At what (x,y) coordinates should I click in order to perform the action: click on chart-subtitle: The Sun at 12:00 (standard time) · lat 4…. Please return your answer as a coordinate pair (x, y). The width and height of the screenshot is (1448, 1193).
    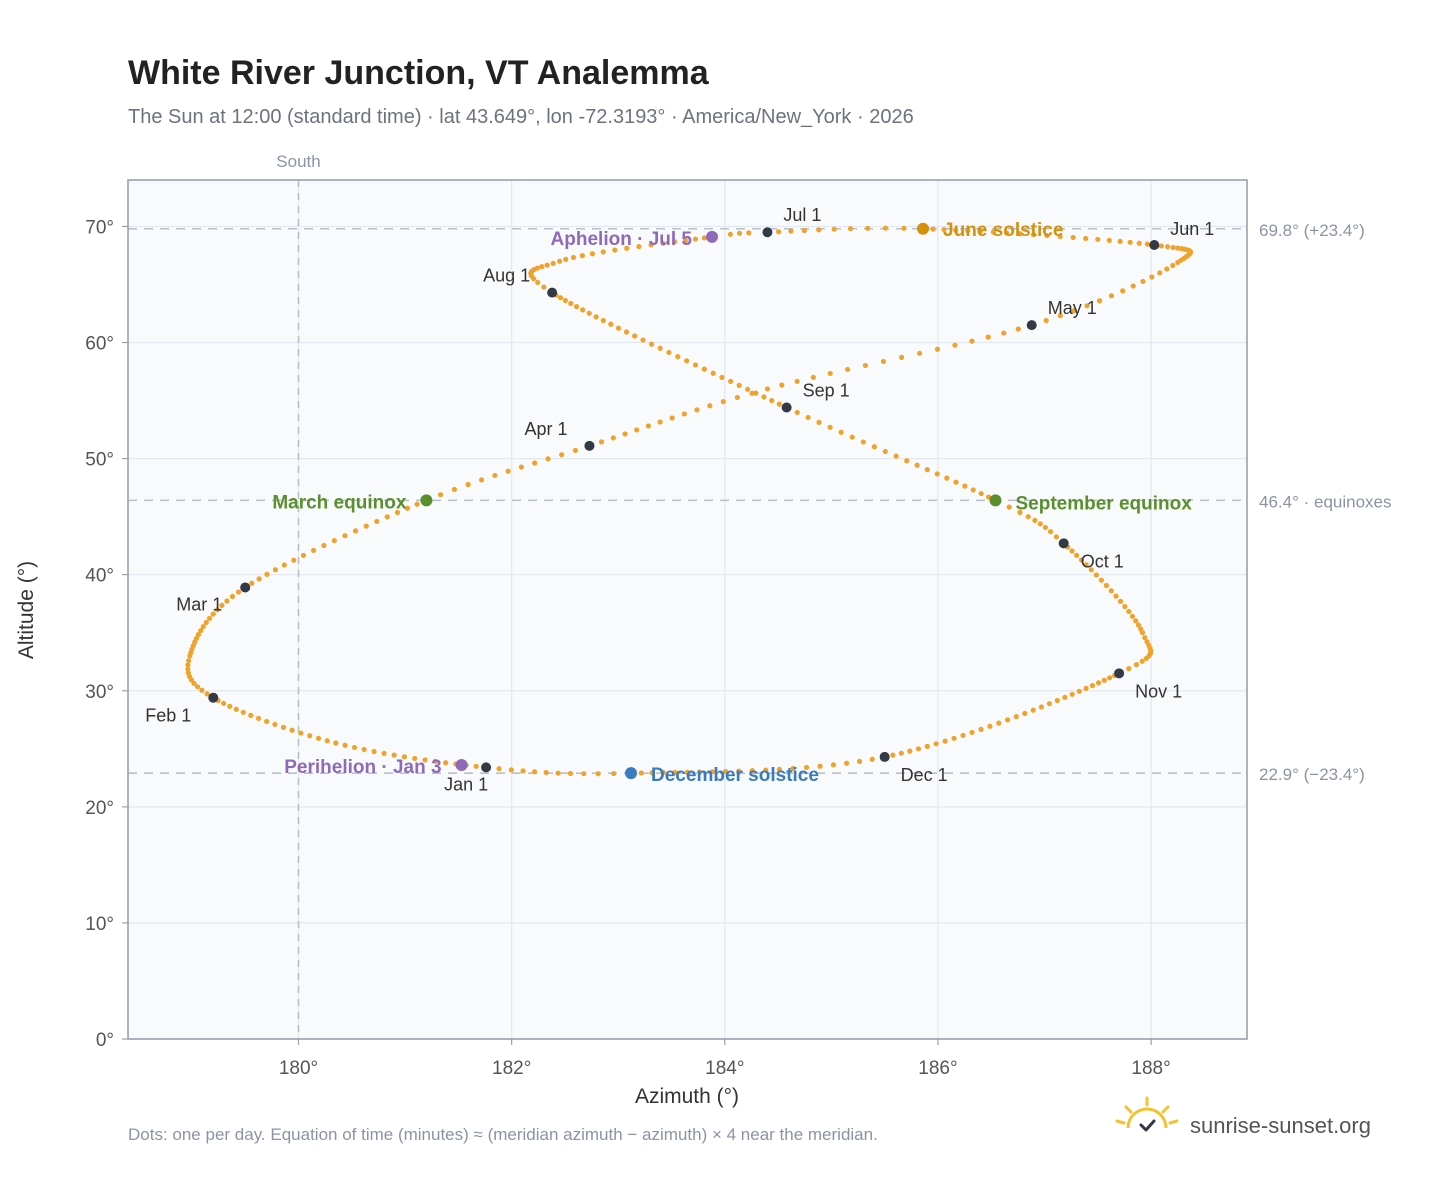
    Looking at the image, I should click on (521, 117).